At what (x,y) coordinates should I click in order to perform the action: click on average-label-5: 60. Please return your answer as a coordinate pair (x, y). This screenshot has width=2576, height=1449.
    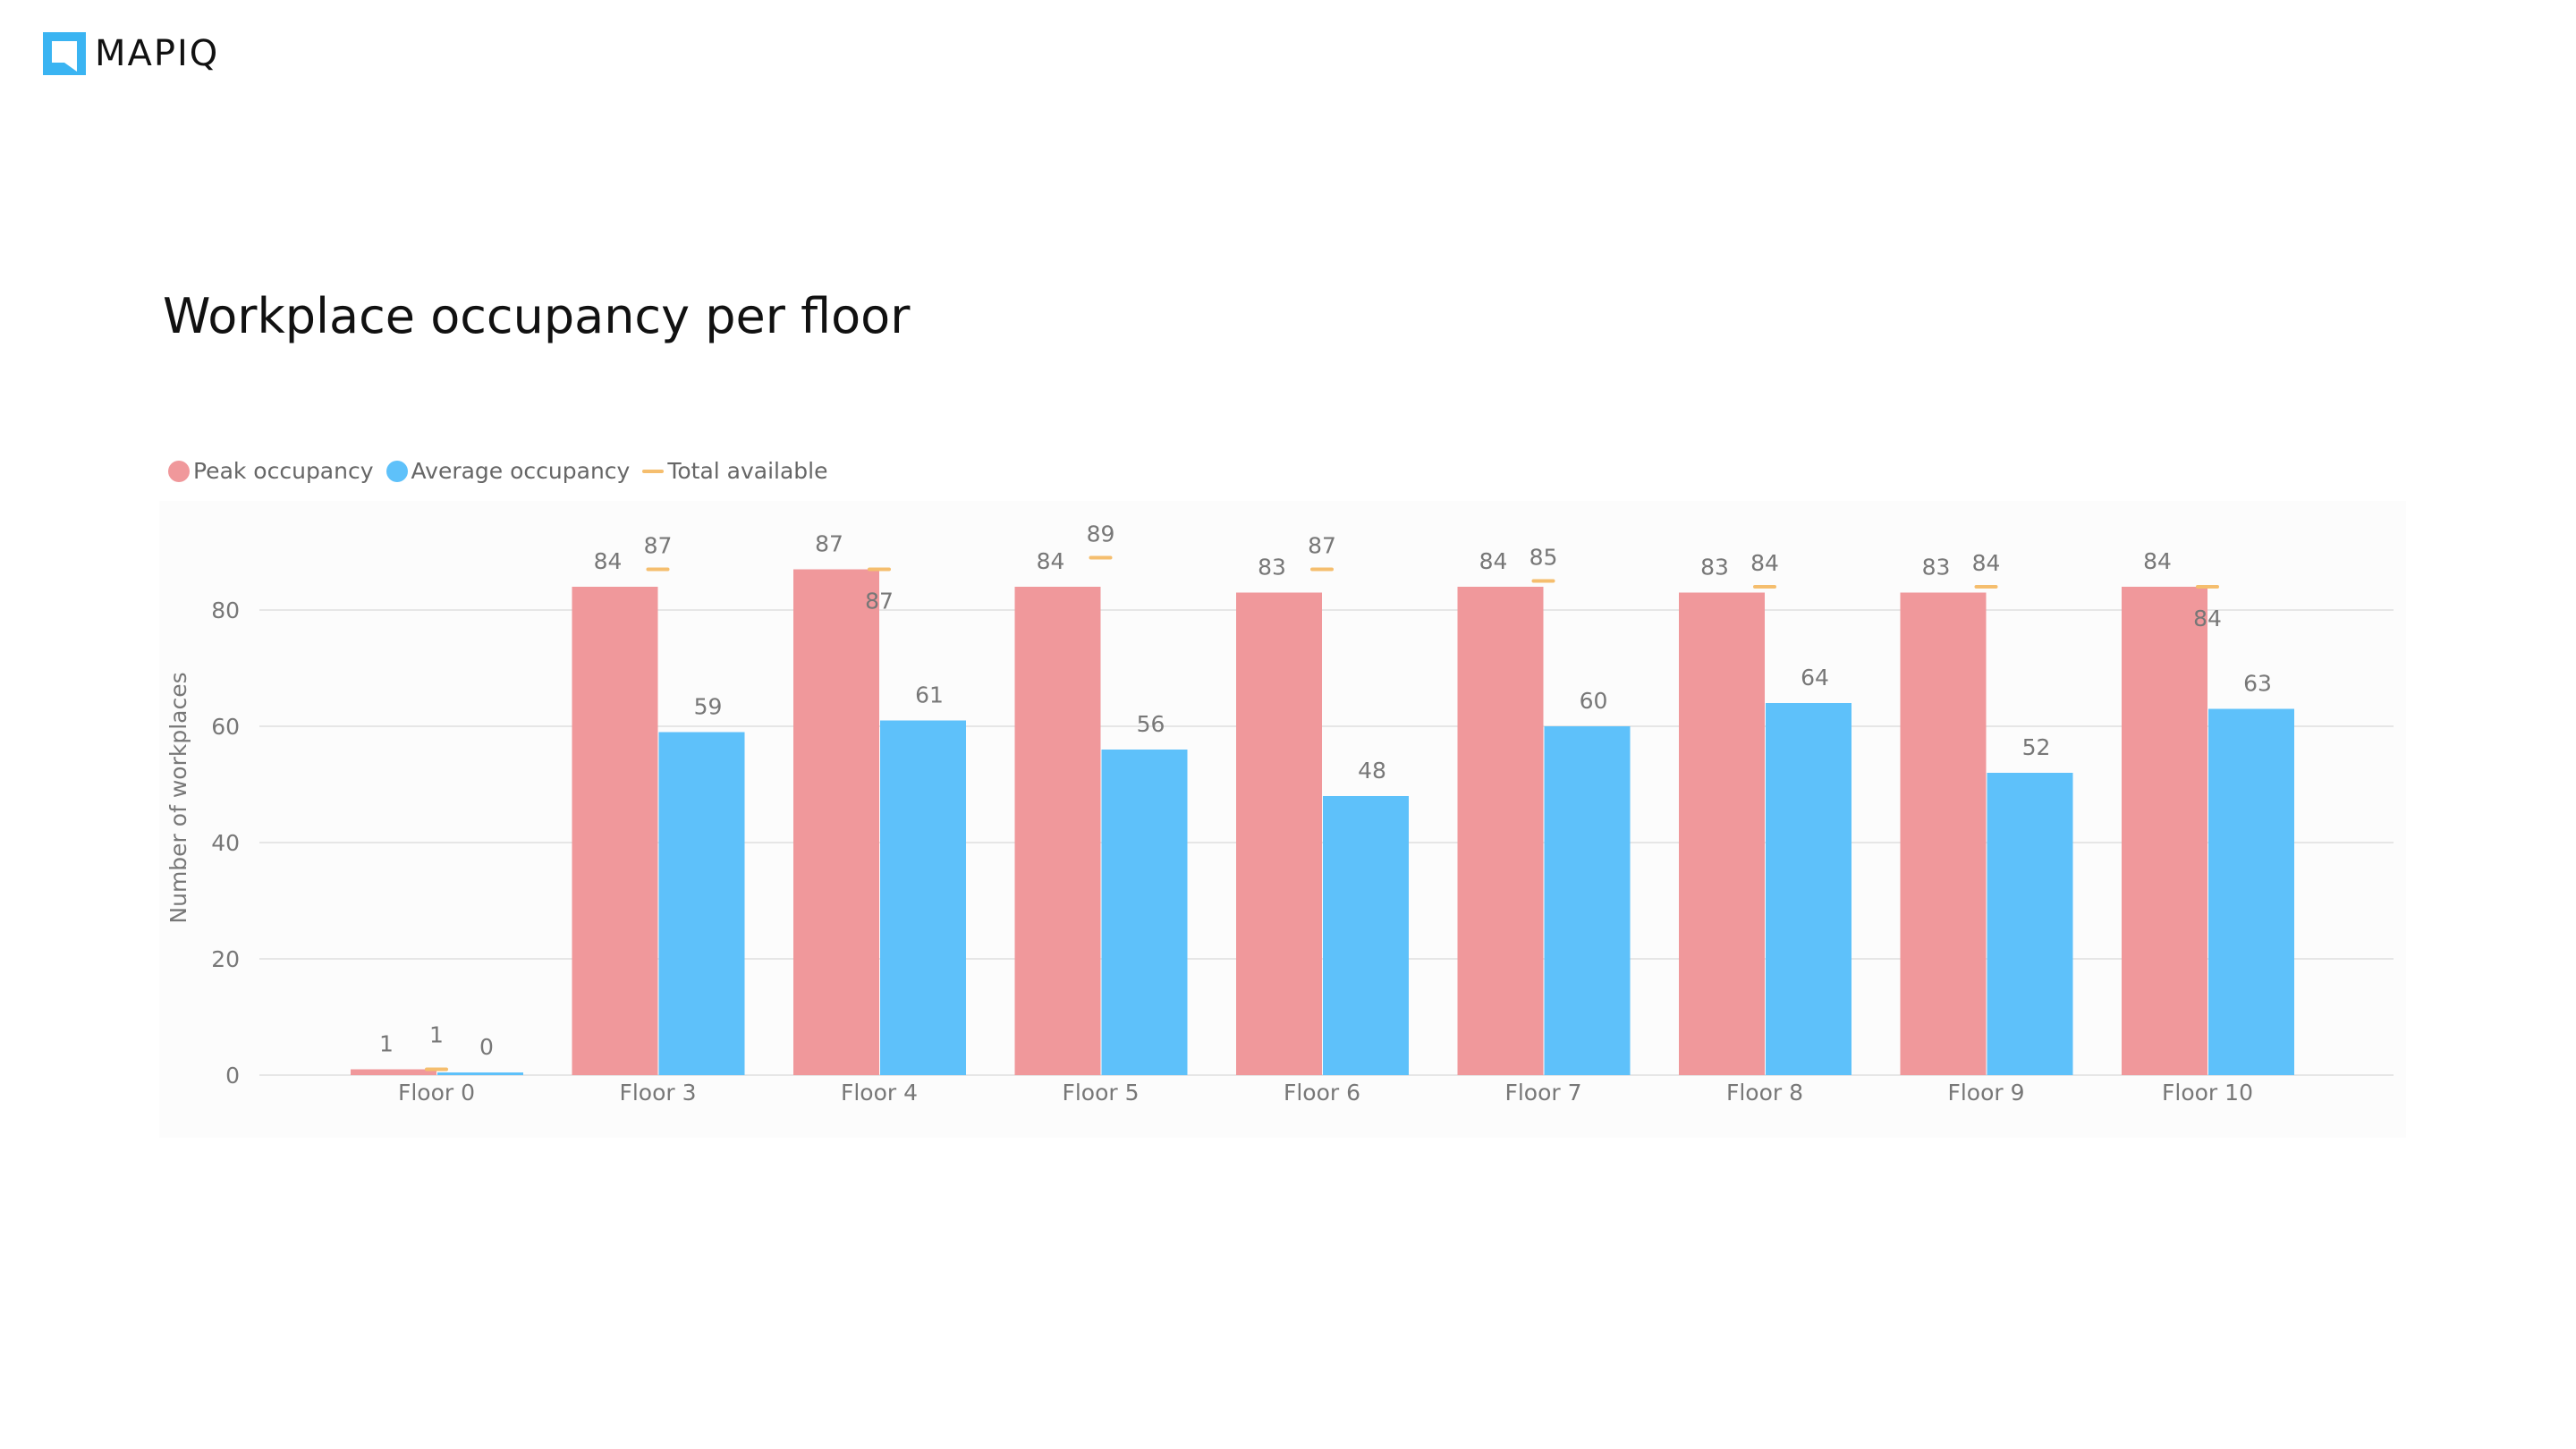
    Looking at the image, I should click on (1594, 701).